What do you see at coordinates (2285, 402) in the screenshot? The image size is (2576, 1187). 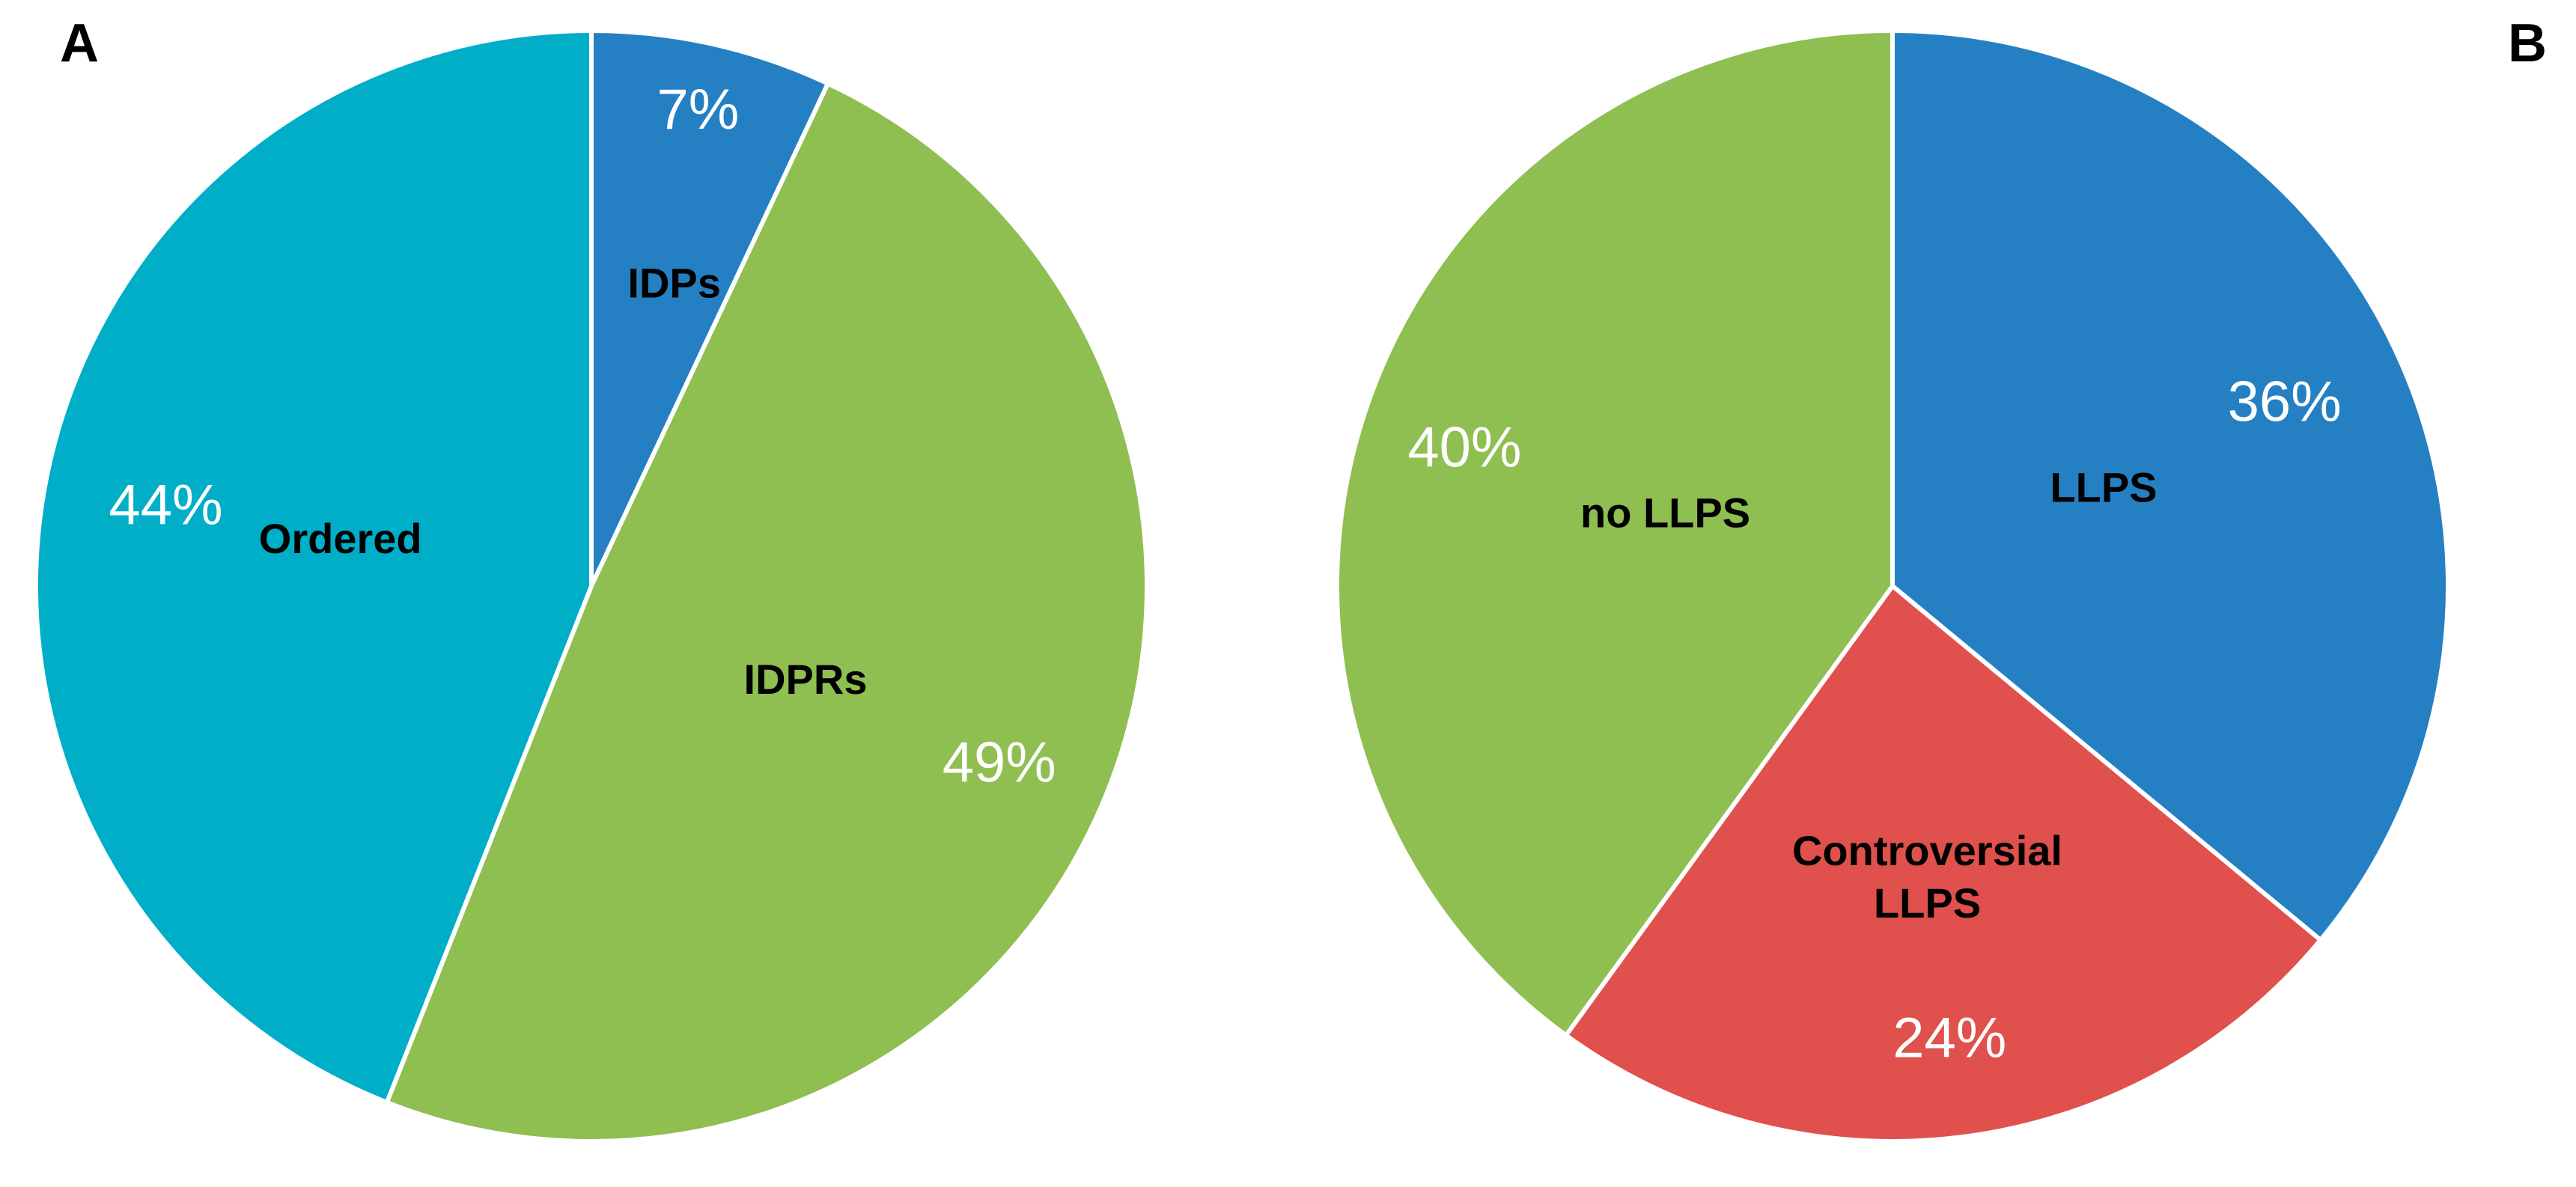 I see `pie-b-percent-label-llps: 36%` at bounding box center [2285, 402].